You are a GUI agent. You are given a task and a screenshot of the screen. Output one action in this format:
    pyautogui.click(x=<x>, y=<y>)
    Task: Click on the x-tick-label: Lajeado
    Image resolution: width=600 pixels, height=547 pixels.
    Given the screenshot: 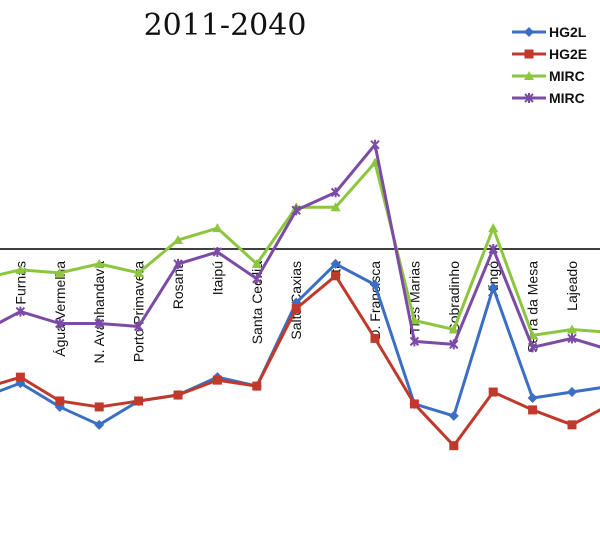 What is the action you would take?
    pyautogui.click(x=572, y=286)
    